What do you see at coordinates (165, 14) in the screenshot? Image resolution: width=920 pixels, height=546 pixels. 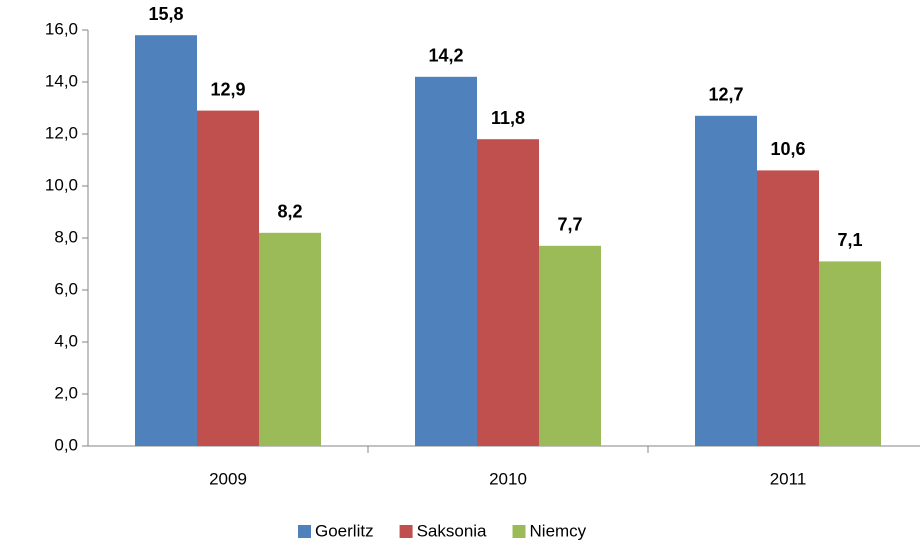 I see `value-label: 15,8` at bounding box center [165, 14].